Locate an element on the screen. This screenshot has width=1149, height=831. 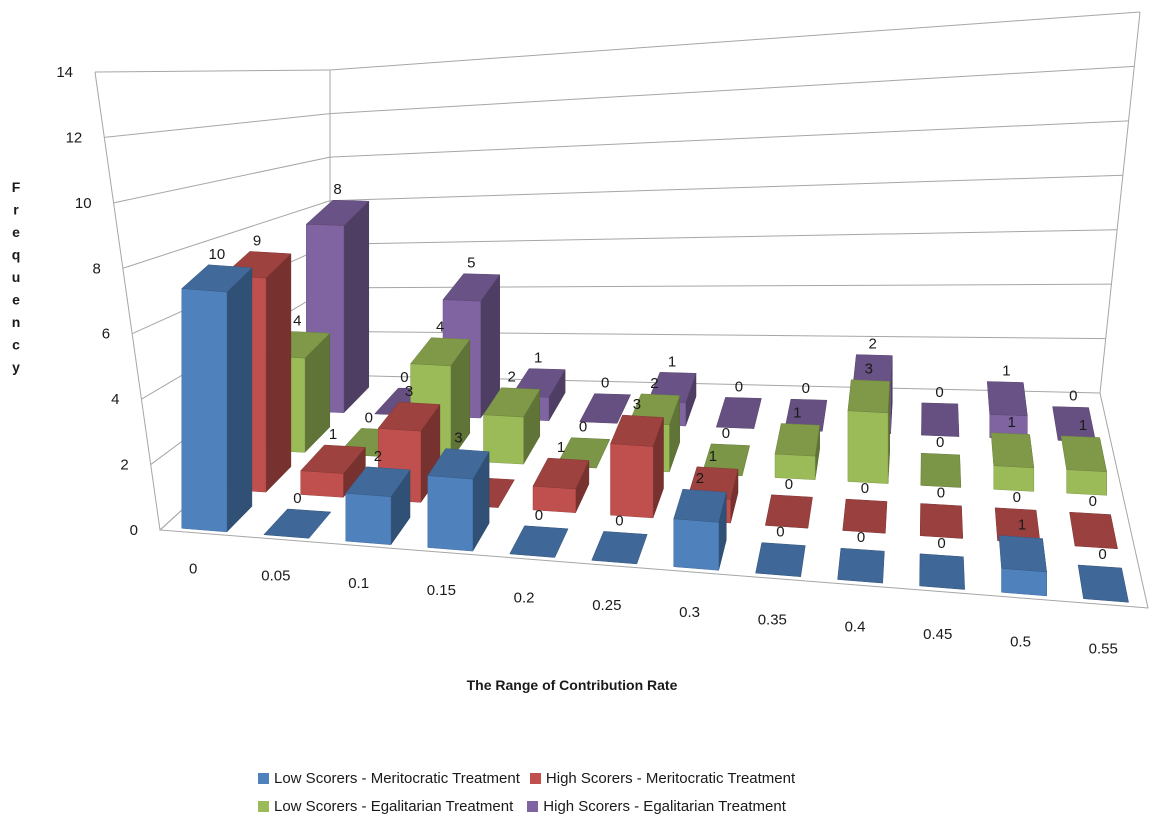
x-axis-label: The Range of Contribution Rate is located at coordinates (572, 685).